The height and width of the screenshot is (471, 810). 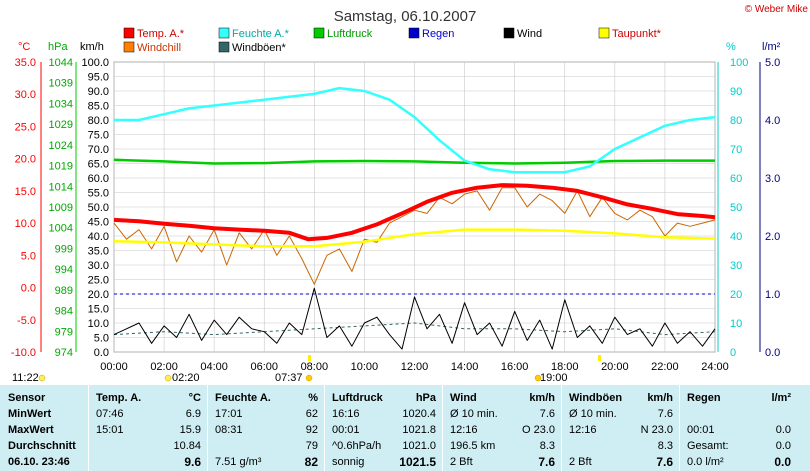 I want to click on summary-cell-detail: 07:46, so click(x=110, y=414).